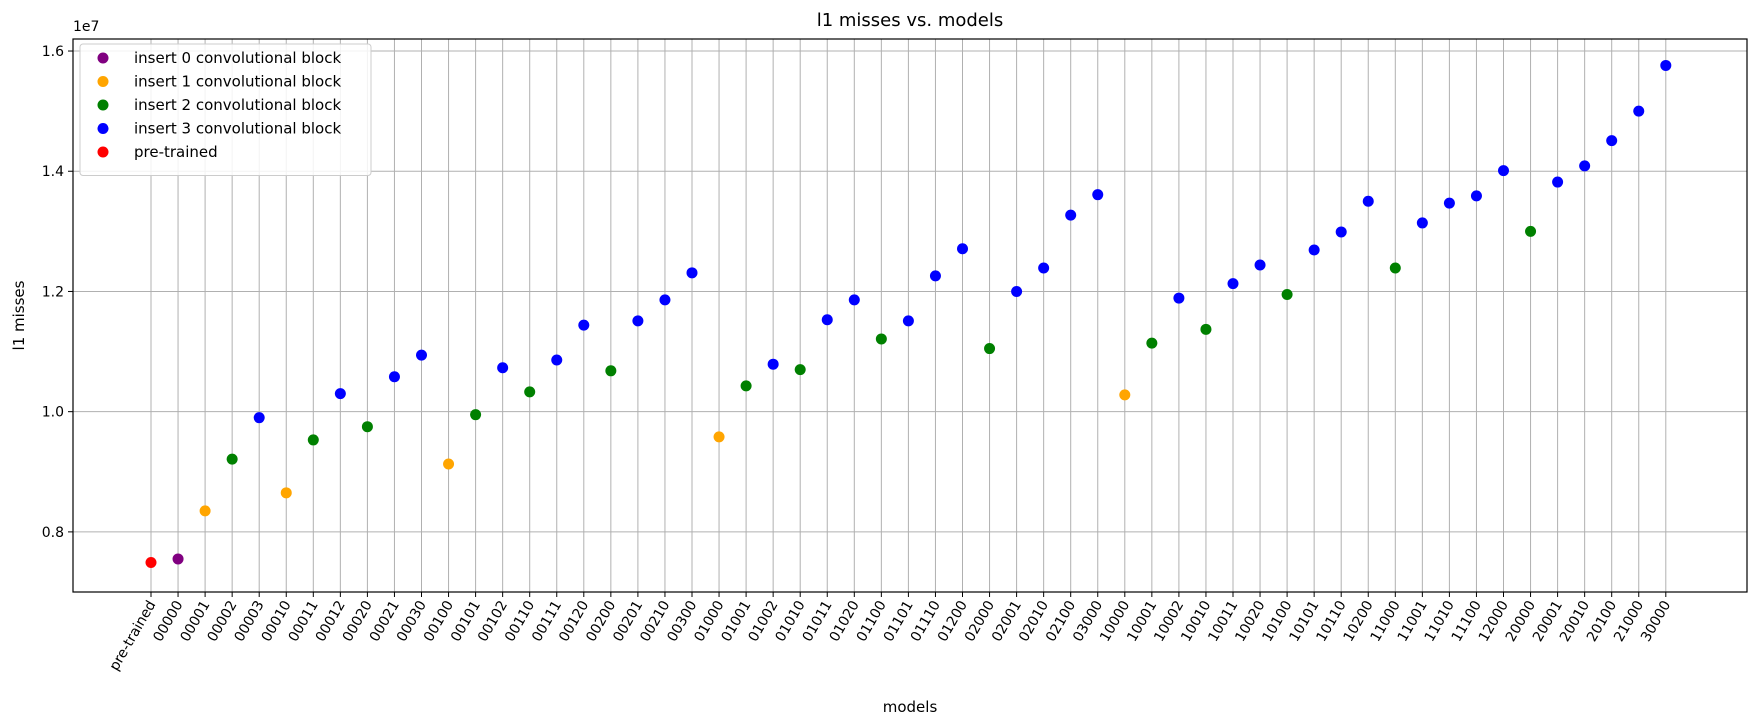 Image resolution: width=1761 pixels, height=725 pixels. I want to click on y-axis-multiplier: 1e7, so click(86, 27).